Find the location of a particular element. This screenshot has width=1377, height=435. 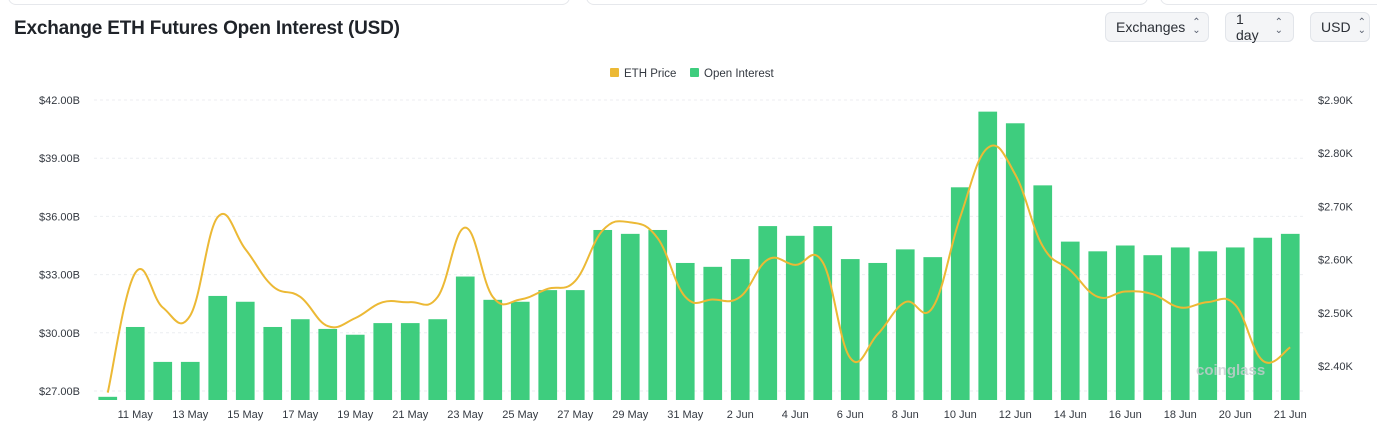

legend-label-eth-price: ETH Price is located at coordinates (650, 74).